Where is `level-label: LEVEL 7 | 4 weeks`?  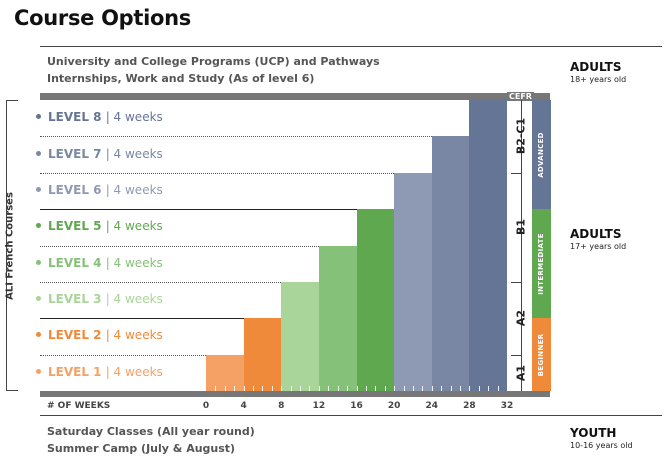
level-label: LEVEL 7 | 4 weeks is located at coordinates (99, 154).